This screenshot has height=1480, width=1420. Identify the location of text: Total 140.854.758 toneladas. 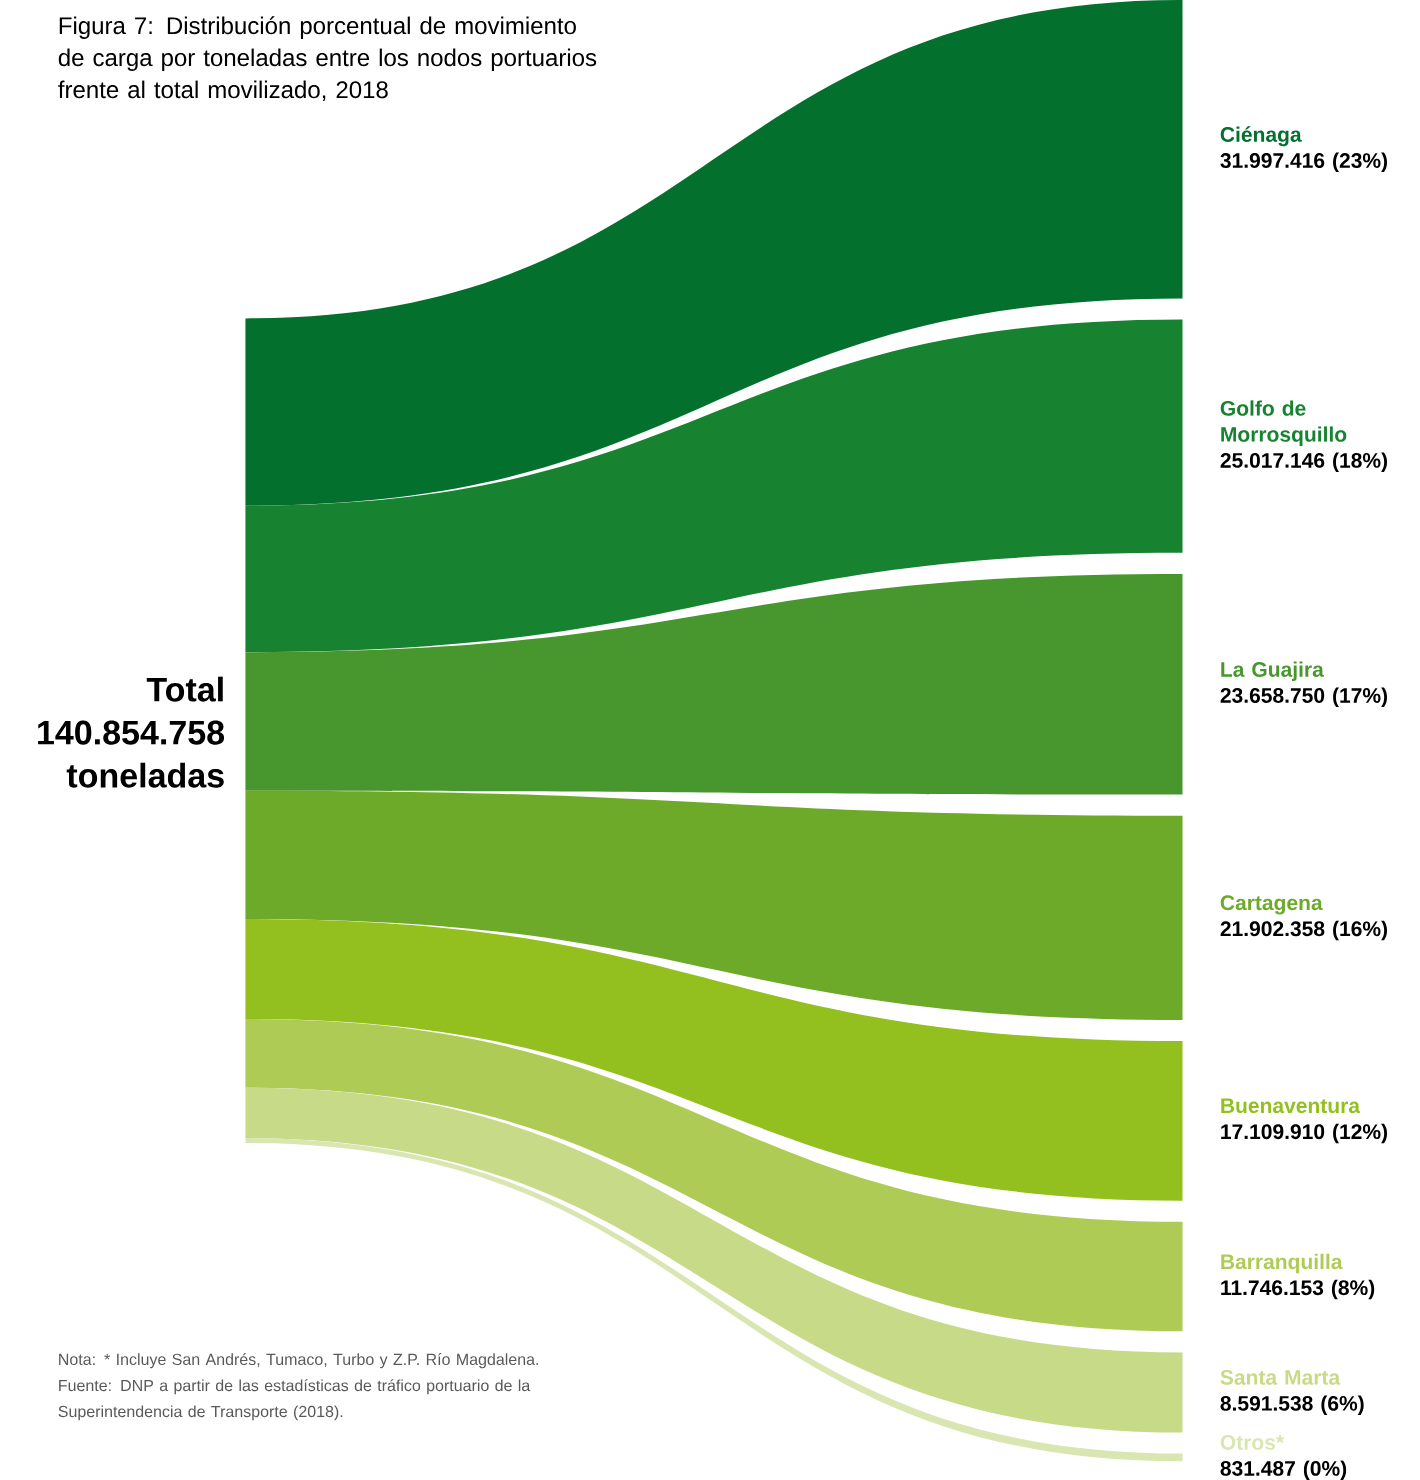
(131, 732).